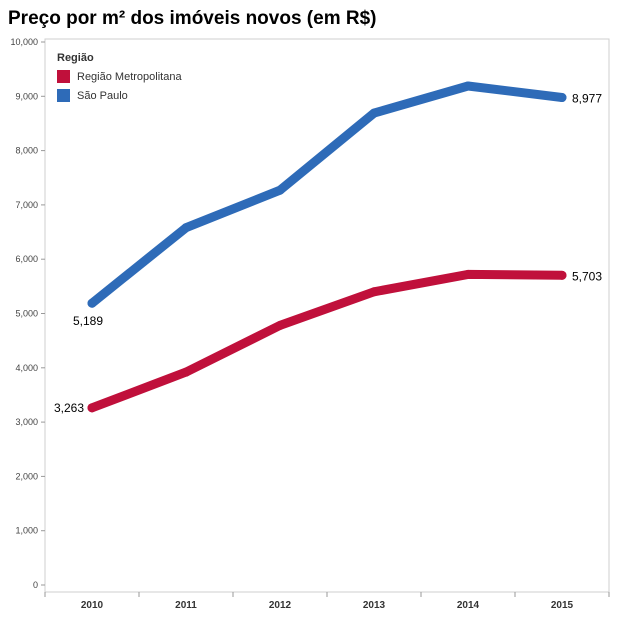  I want to click on y-tick-label: 5,000, so click(26, 314).